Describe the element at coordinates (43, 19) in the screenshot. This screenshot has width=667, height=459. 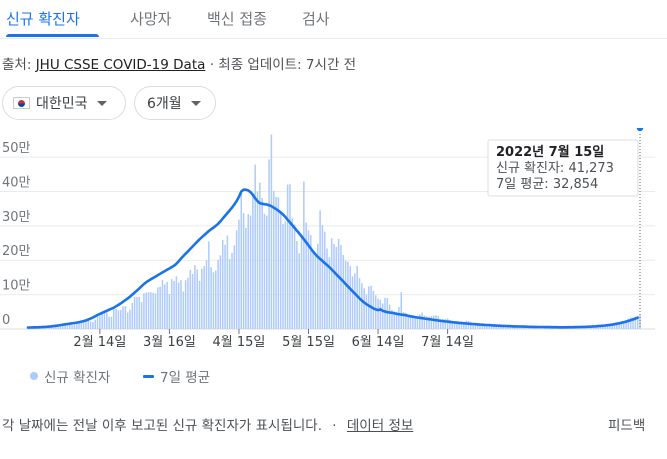
I see `tab-new-cases: 신규 확진자` at that location.